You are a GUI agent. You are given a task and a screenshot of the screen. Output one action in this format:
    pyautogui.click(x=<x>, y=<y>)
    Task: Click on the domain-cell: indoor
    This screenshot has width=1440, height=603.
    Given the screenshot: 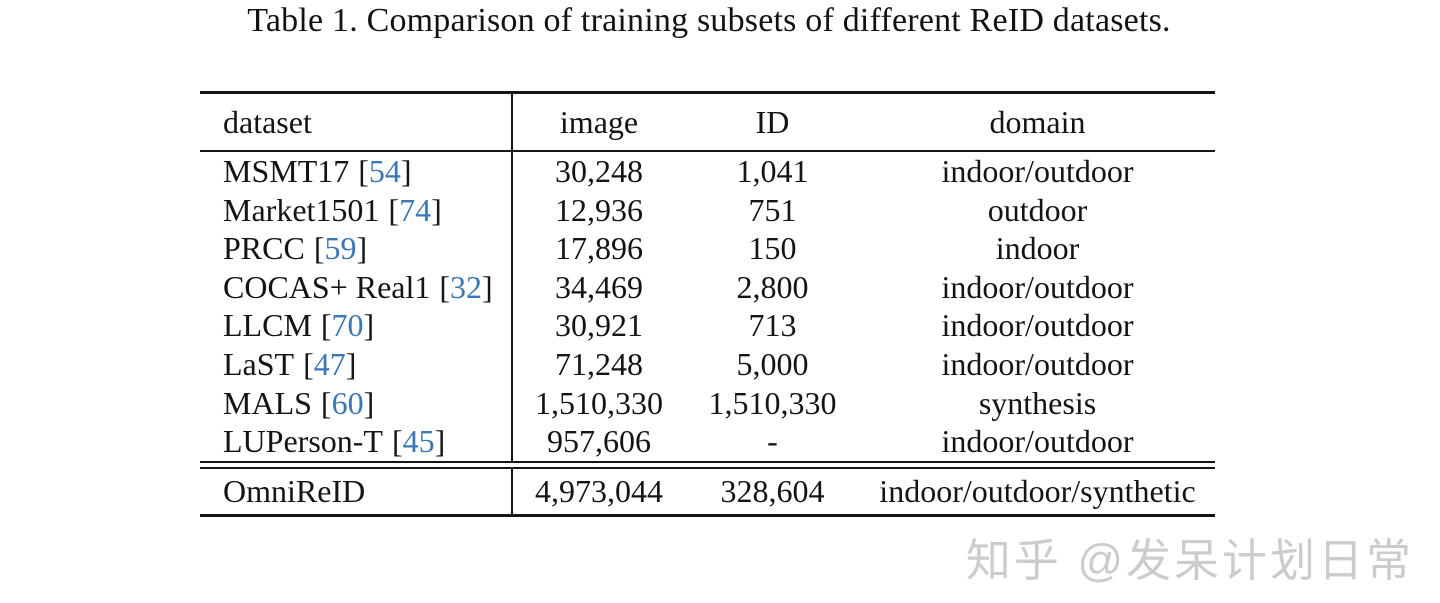 What is the action you would take?
    pyautogui.click(x=1037, y=248)
    